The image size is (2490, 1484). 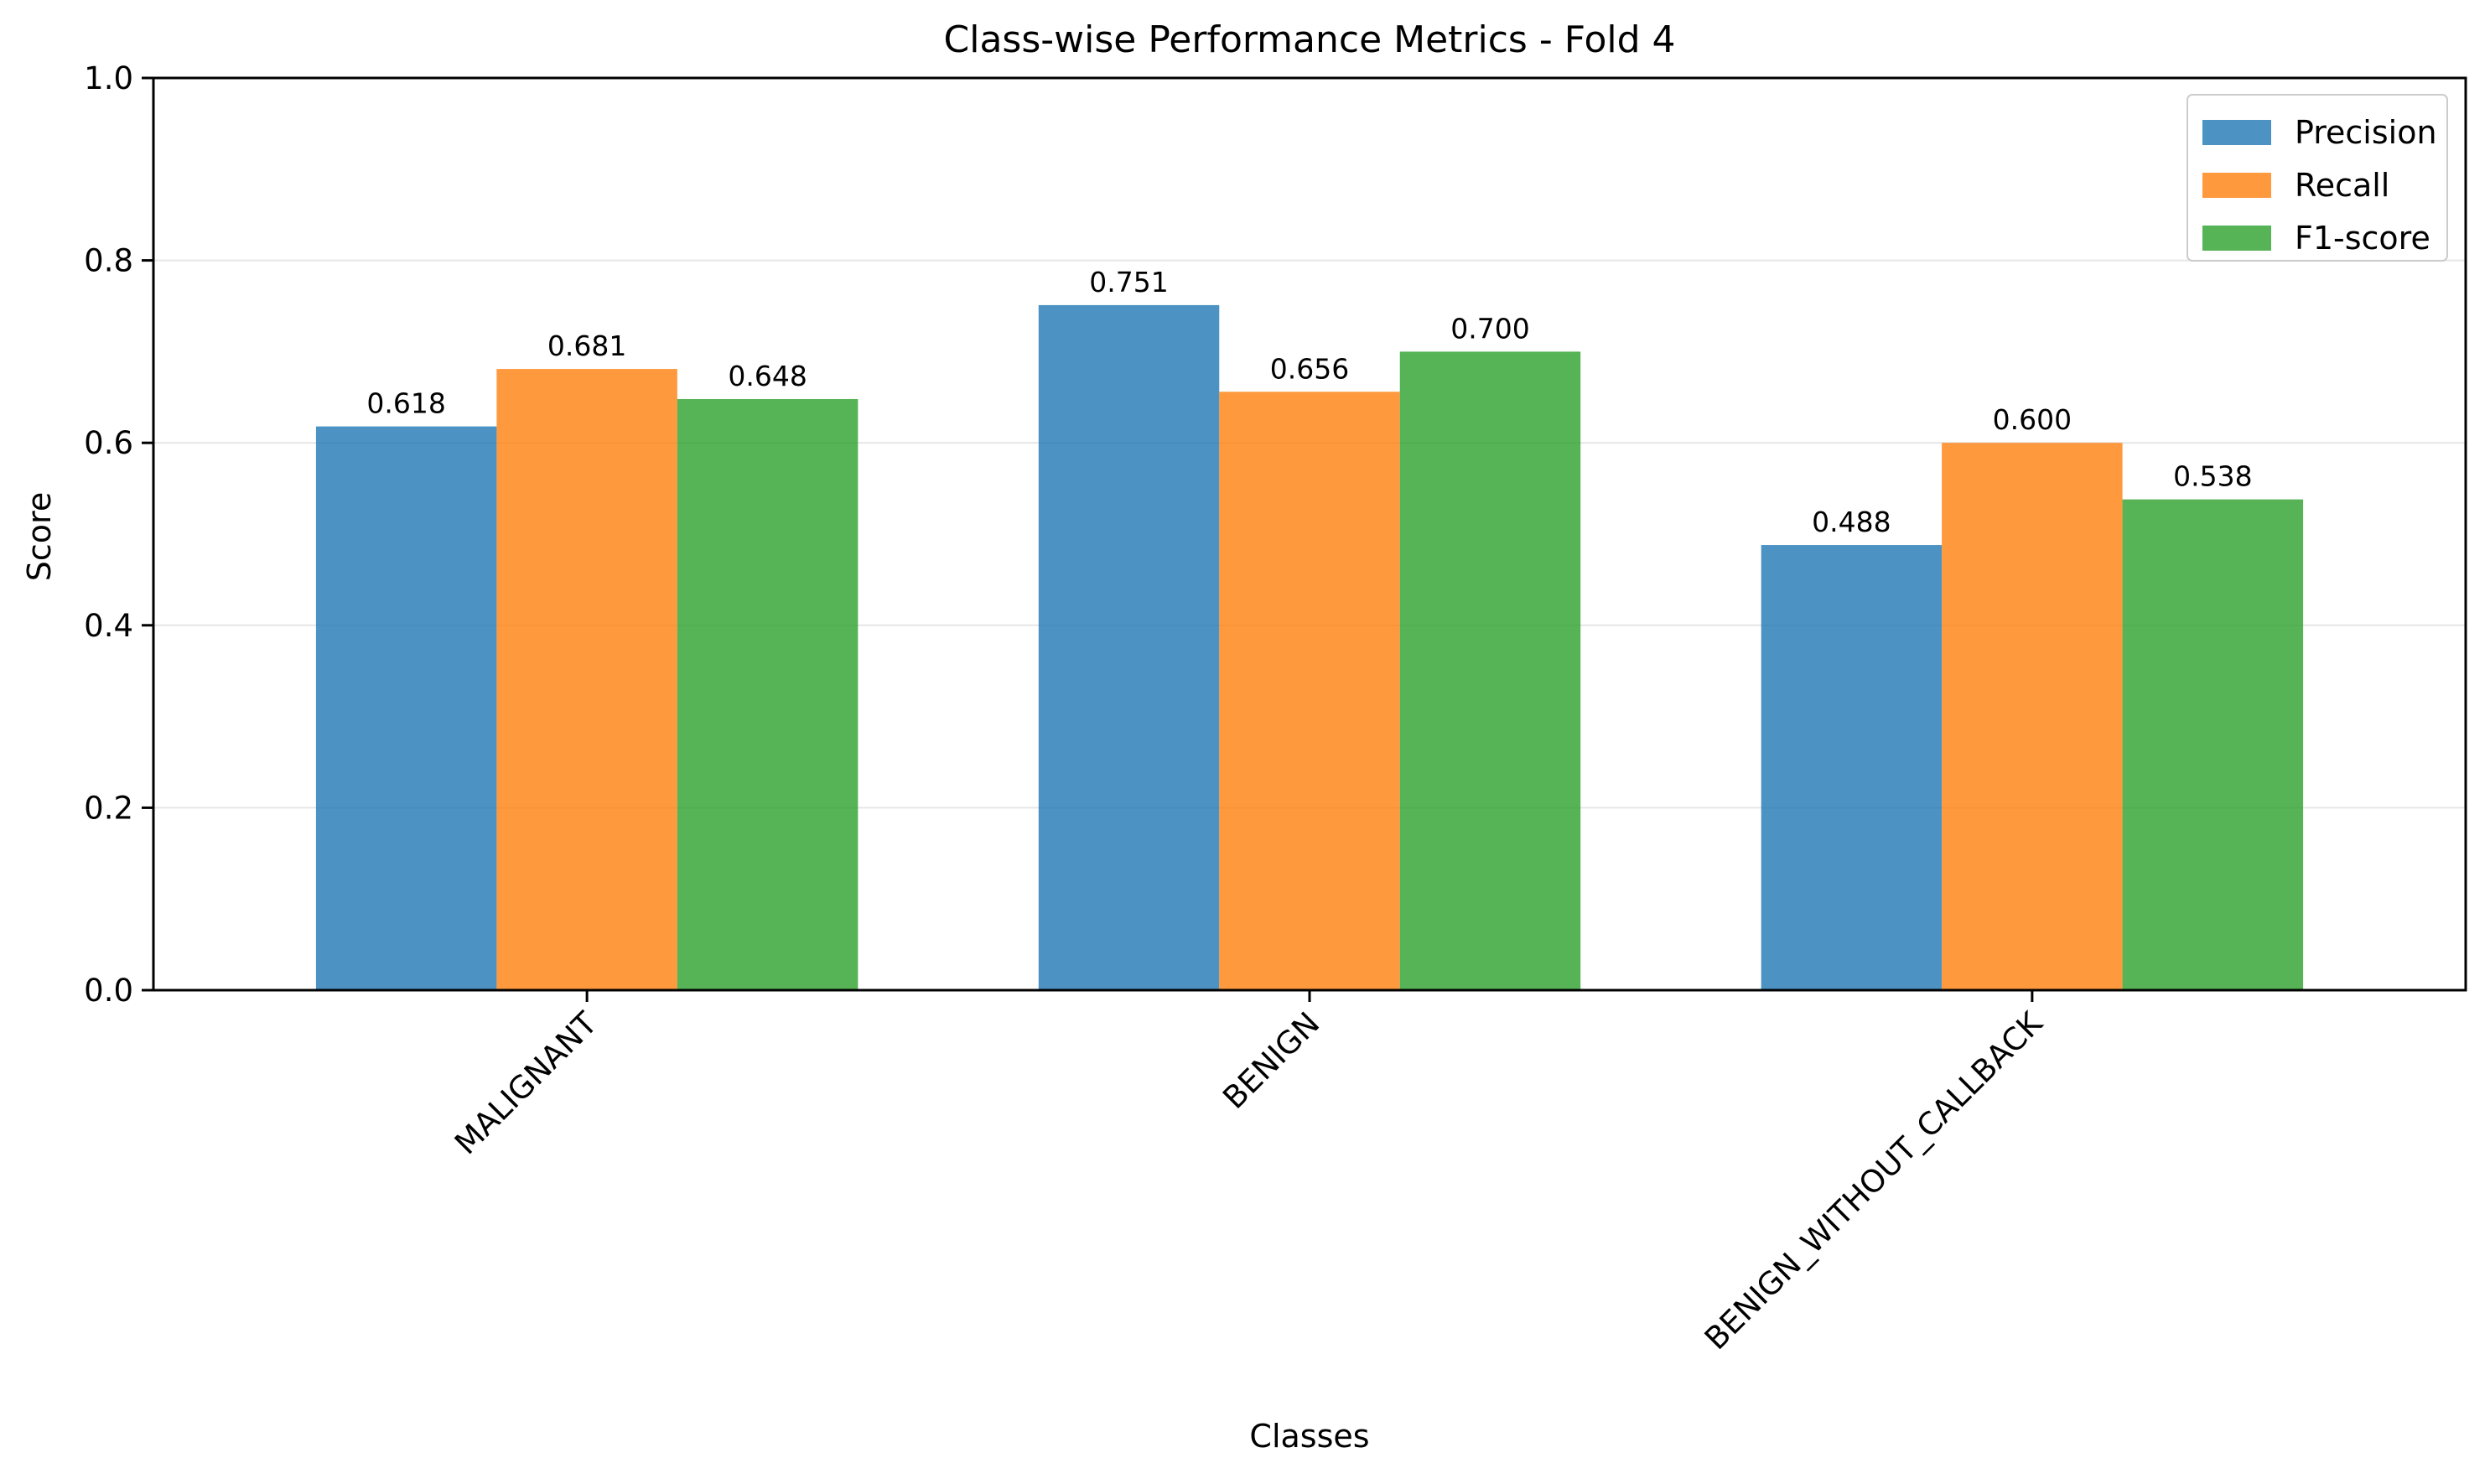 What do you see at coordinates (108, 808) in the screenshot?
I see `y-tick-label: 0.2` at bounding box center [108, 808].